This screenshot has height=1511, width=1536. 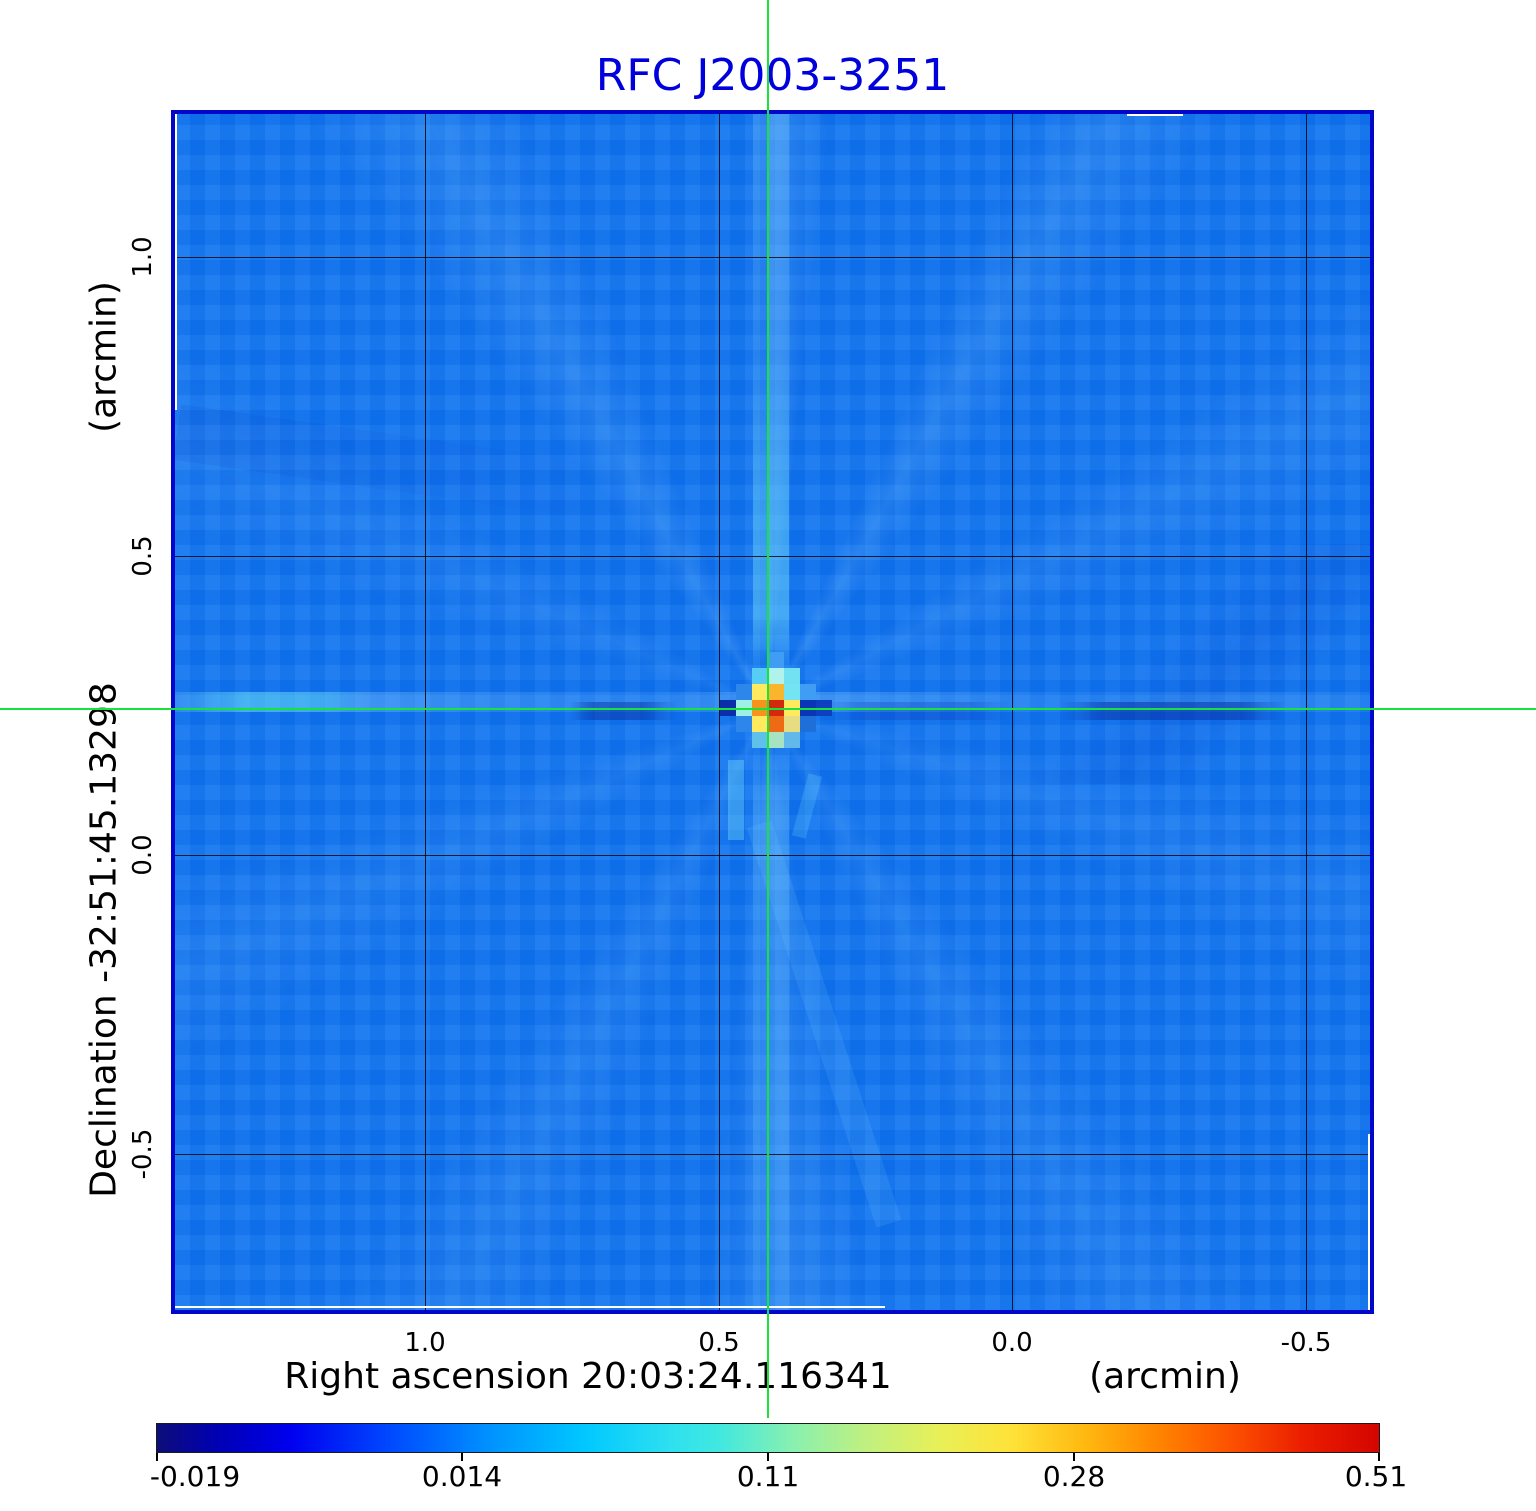 What do you see at coordinates (588, 1376) in the screenshot?
I see `x-axis-label: Right ascension 20:03:24.116341` at bounding box center [588, 1376].